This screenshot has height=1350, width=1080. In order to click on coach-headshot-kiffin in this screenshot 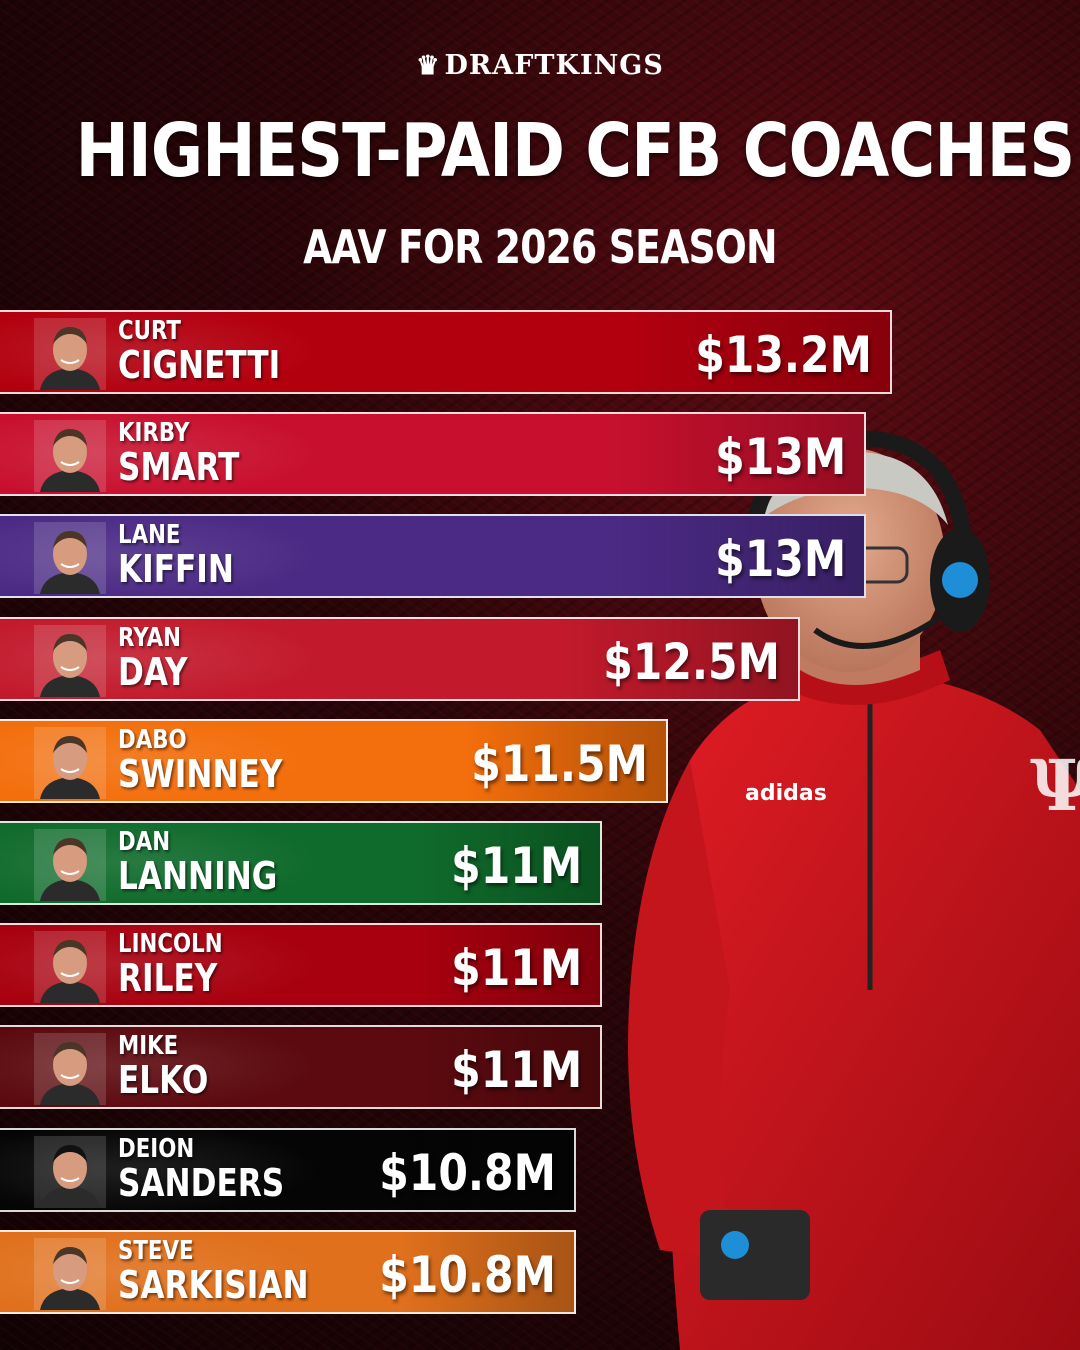, I will do `click(70, 558)`.